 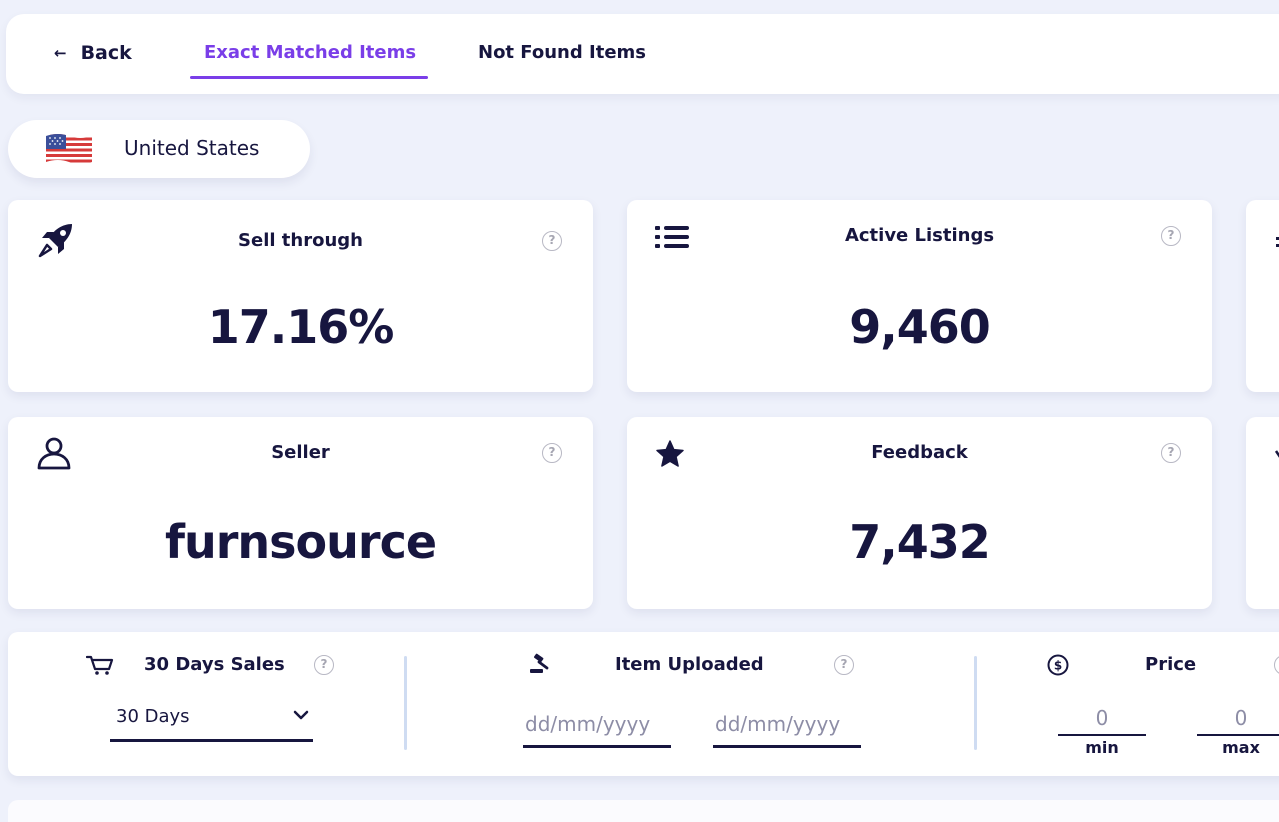 What do you see at coordinates (309, 77) in the screenshot?
I see `active-tab-indicator` at bounding box center [309, 77].